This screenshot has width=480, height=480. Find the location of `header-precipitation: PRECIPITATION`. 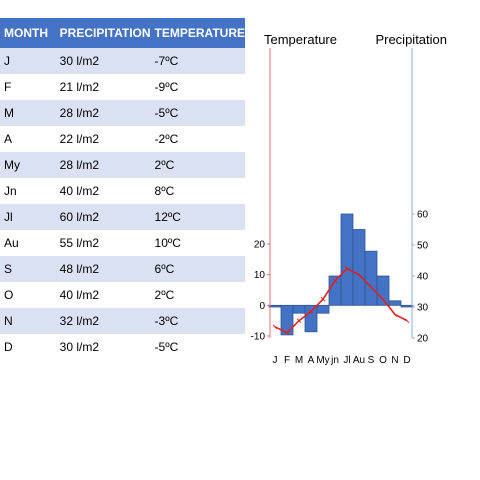

header-precipitation: PRECIPITATION is located at coordinates (103, 33).